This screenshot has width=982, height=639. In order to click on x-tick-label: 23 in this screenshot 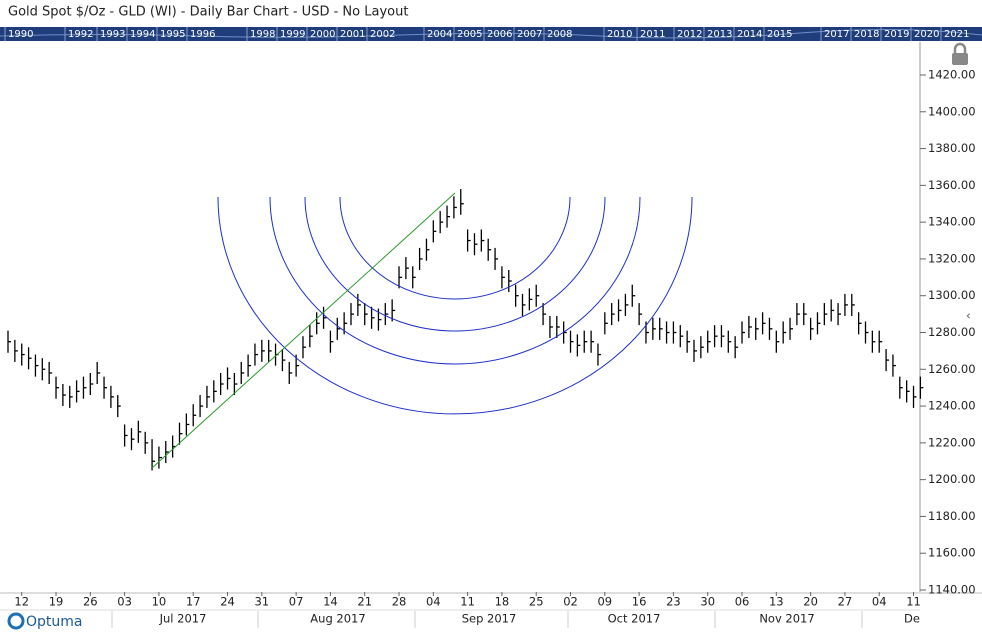, I will do `click(673, 602)`.